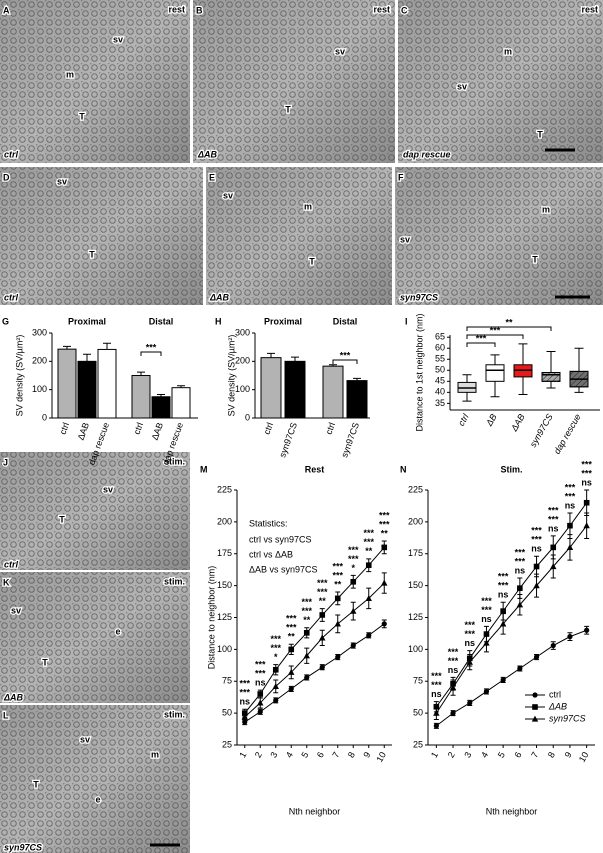 This screenshot has width=603, height=853. I want to click on y-tick-label: 50, so click(227, 713).